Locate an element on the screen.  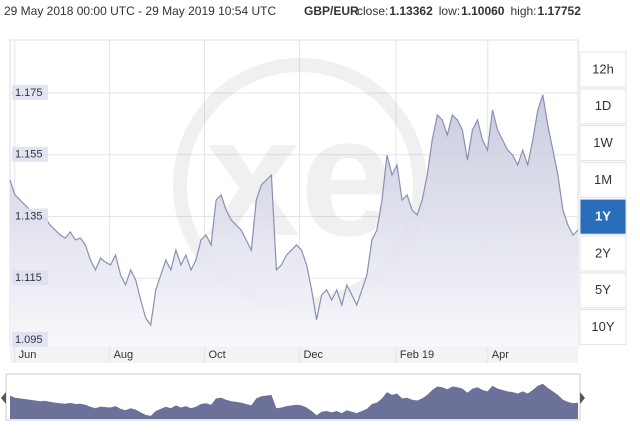
stat-value: 1.13362 is located at coordinates (411, 11).